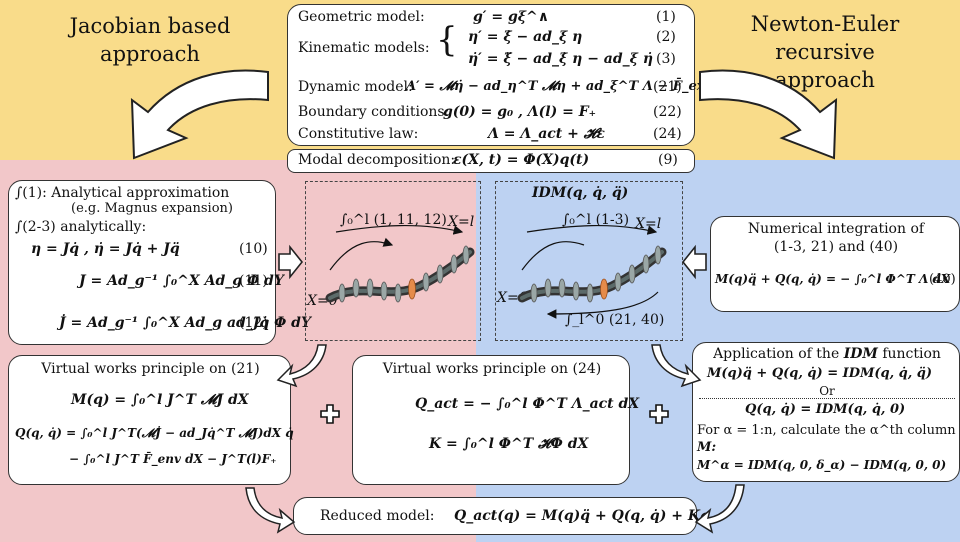 This screenshot has width=960, height=542. Describe the element at coordinates (820, 373) in the screenshot. I see `idm-equation-1: M(q)q̈ + Q(q, q̇) = IDM(q, q̇, q̈)` at that location.